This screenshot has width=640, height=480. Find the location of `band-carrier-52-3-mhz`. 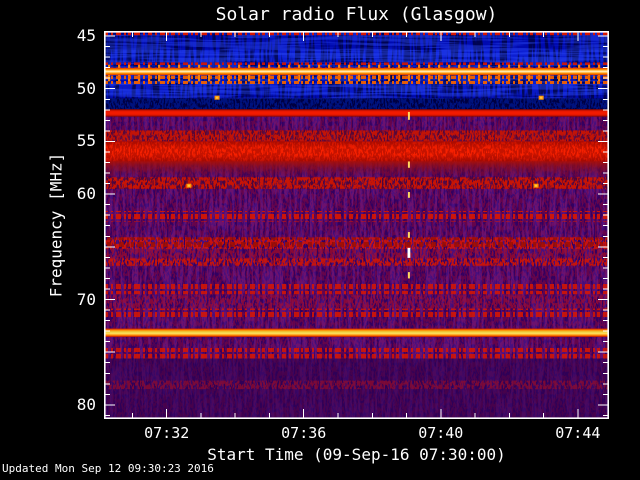

band-carrier-52-3-mhz is located at coordinates (356, 113).